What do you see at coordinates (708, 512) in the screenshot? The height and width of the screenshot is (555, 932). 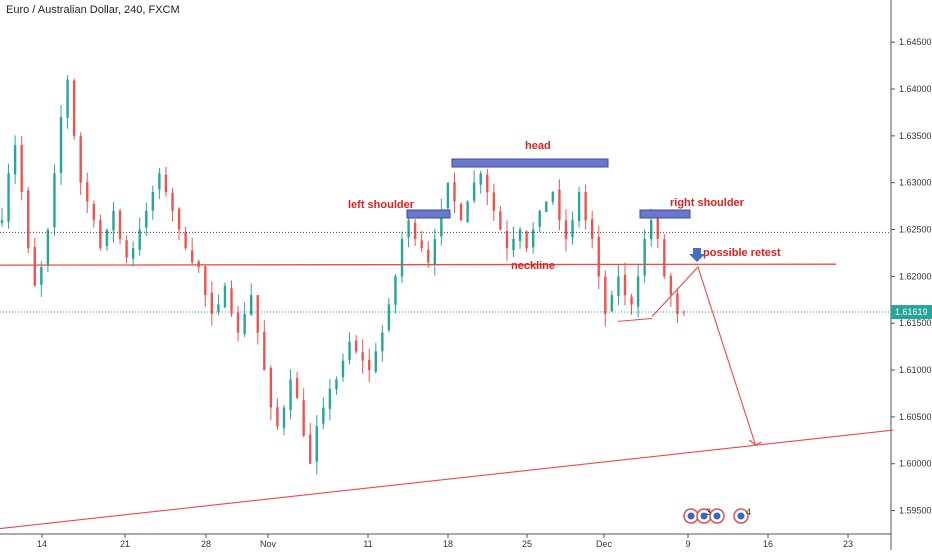 I see `event-badge-count: 3` at bounding box center [708, 512].